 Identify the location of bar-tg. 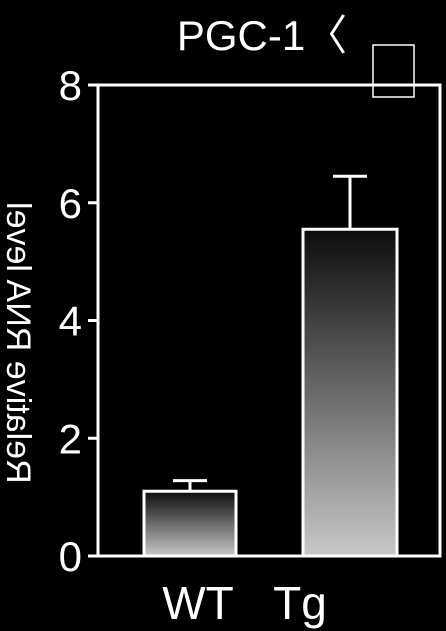
(350, 392).